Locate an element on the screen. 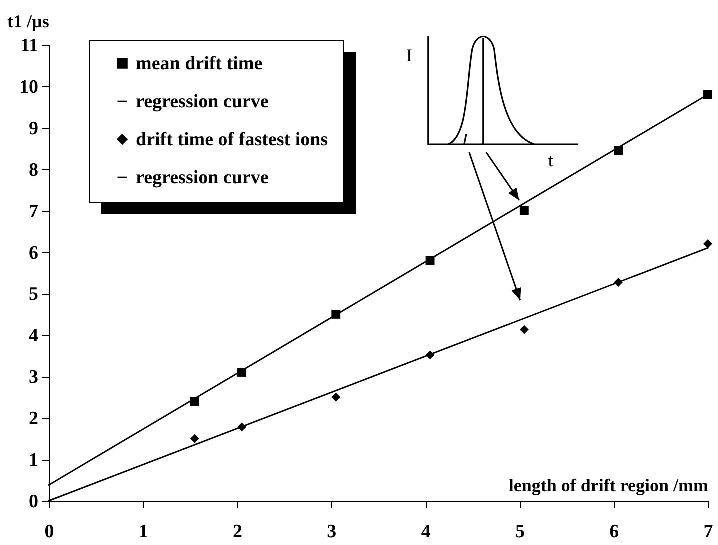 This screenshot has height=545, width=718. y-tick-label: 5 is located at coordinates (33, 295).